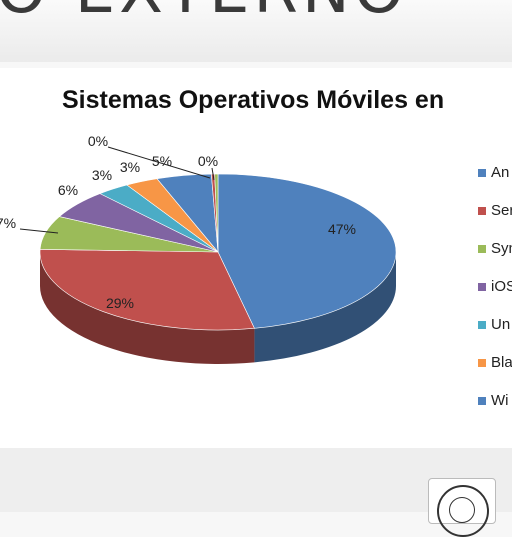 Image resolution: width=512 pixels, height=537 pixels. I want to click on data-label-bla: 3%, so click(130, 167).